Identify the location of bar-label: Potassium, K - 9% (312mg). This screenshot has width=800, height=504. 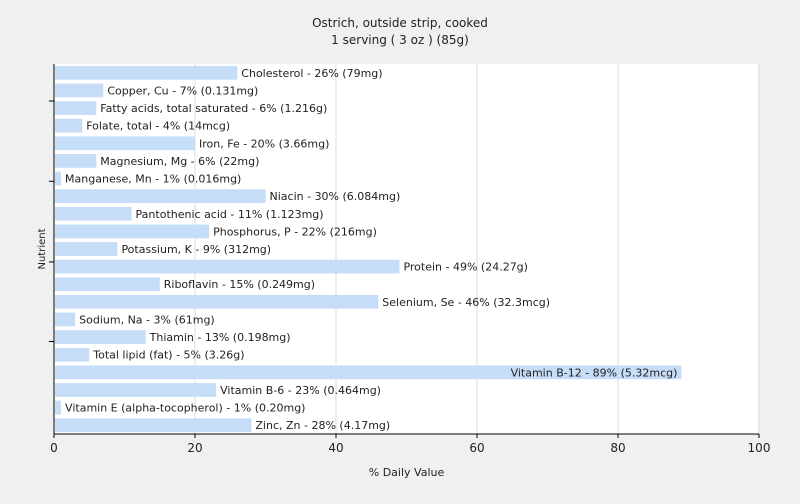
(196, 249).